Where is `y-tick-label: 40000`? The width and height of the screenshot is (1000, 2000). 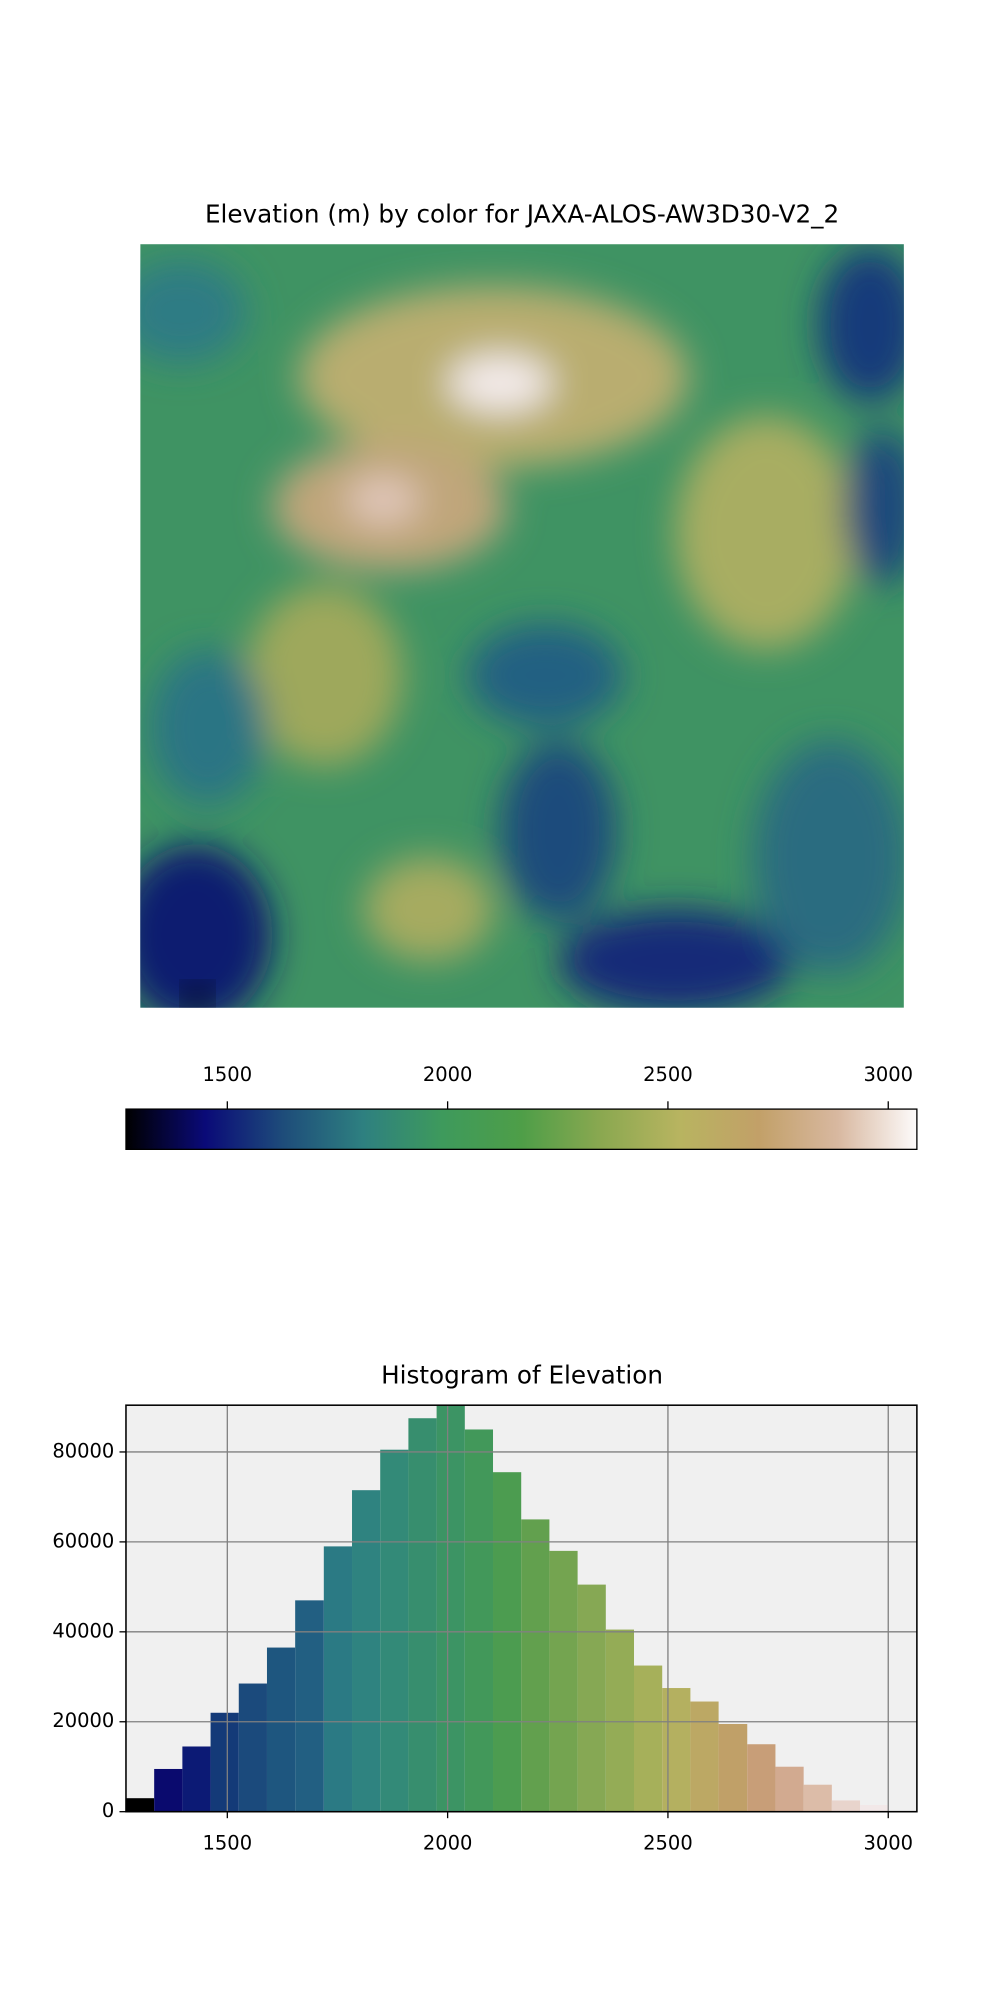
y-tick-label: 40000 is located at coordinates (83, 1630).